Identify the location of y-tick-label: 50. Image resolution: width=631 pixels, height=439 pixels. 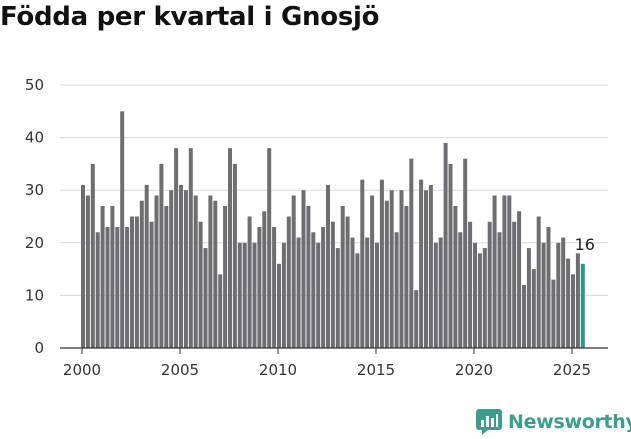
(34, 85).